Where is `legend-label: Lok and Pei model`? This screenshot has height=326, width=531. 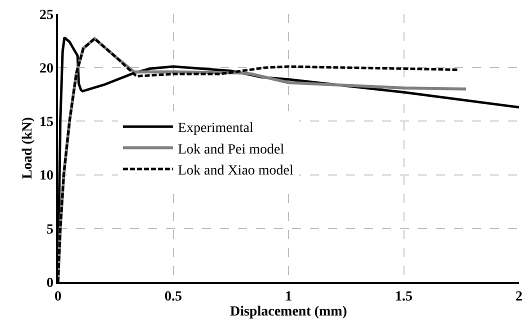 legend-label: Lok and Pei model is located at coordinates (231, 150).